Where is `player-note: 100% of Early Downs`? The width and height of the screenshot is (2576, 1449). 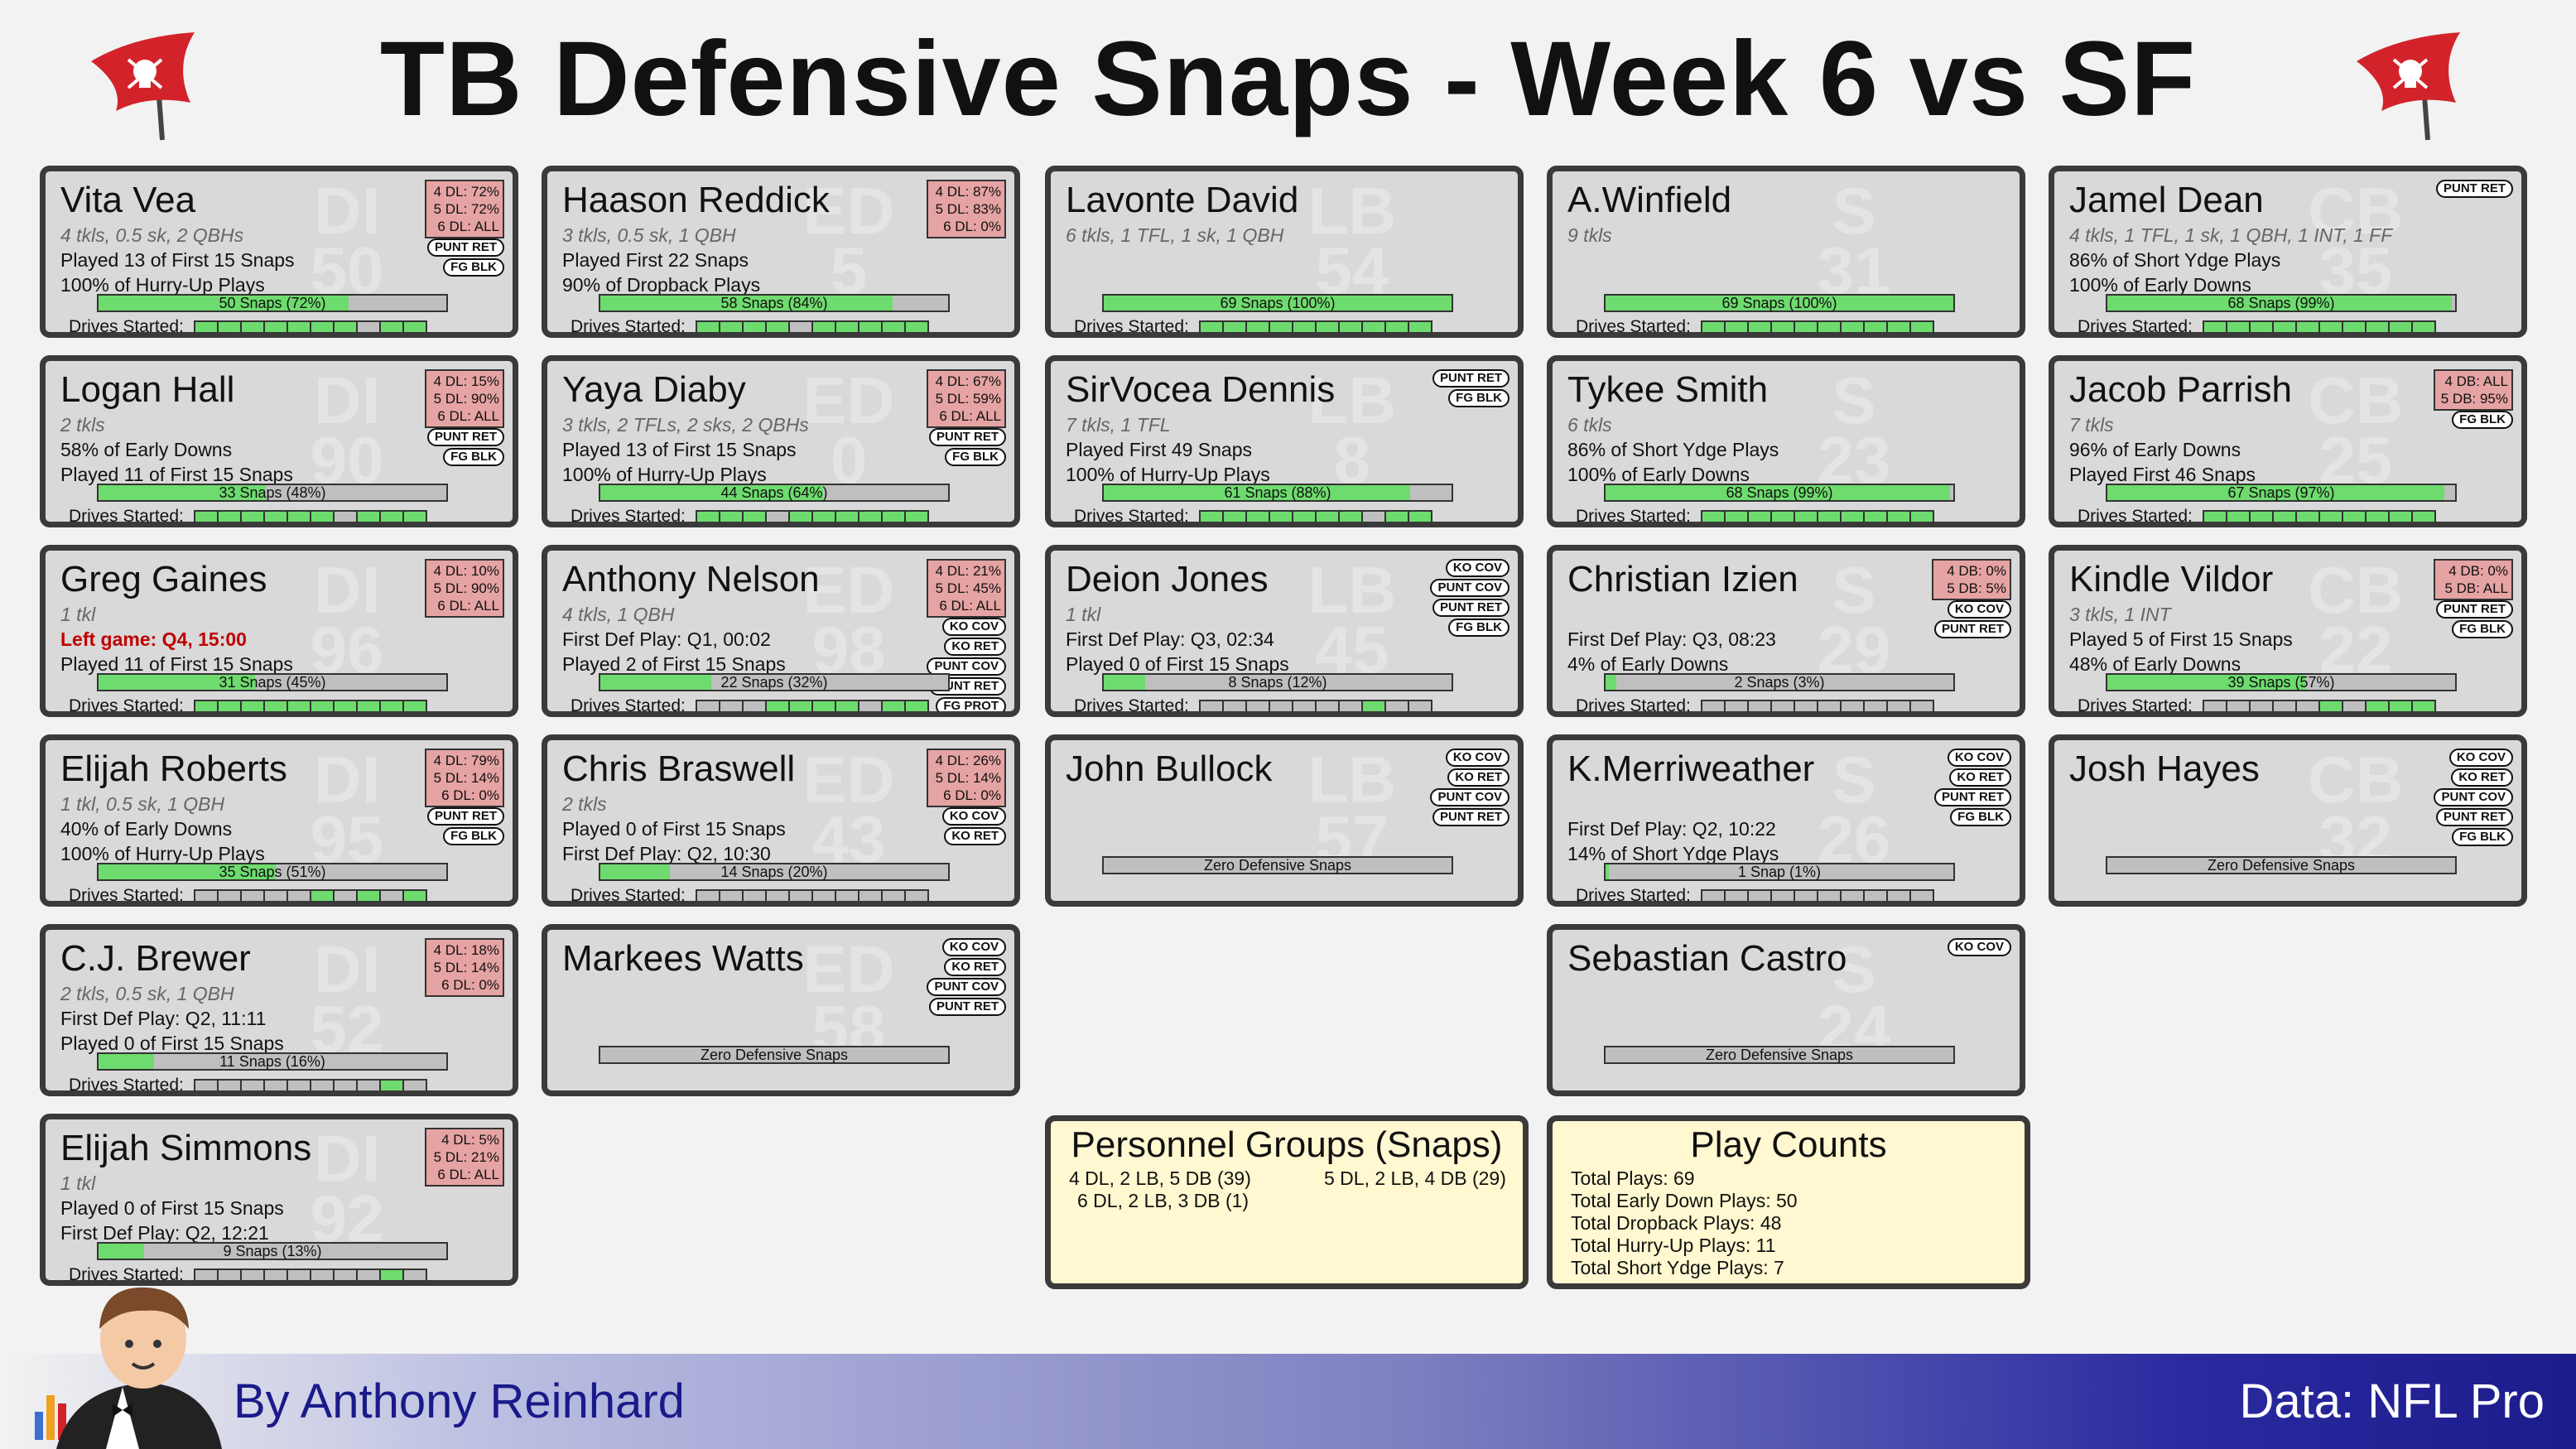
player-note: 100% of Early Downs is located at coordinates (2160, 285).